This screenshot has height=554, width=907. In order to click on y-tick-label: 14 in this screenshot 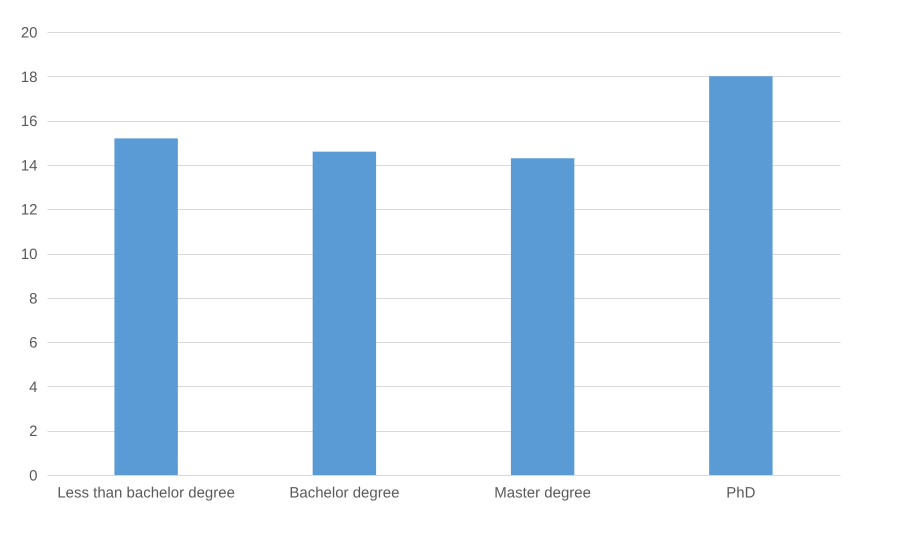, I will do `click(29, 165)`.